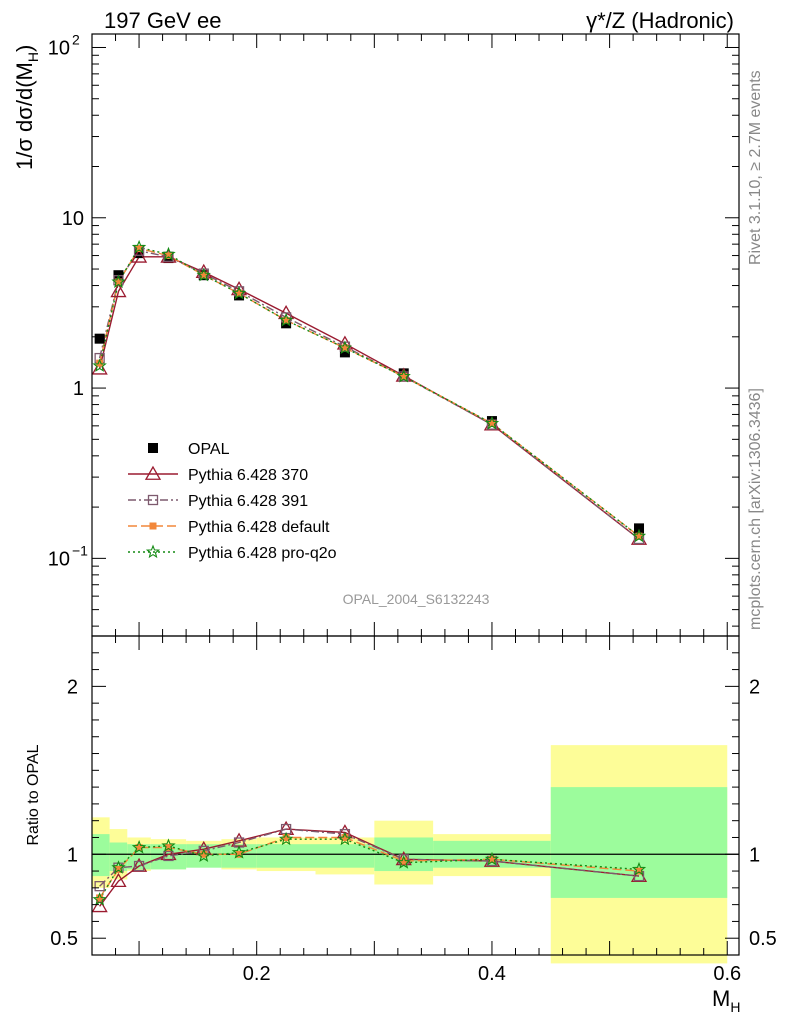 The height and width of the screenshot is (1024, 786). Describe the element at coordinates (72, 855) in the screenshot. I see `y-tick-label-ratio: 1` at that location.